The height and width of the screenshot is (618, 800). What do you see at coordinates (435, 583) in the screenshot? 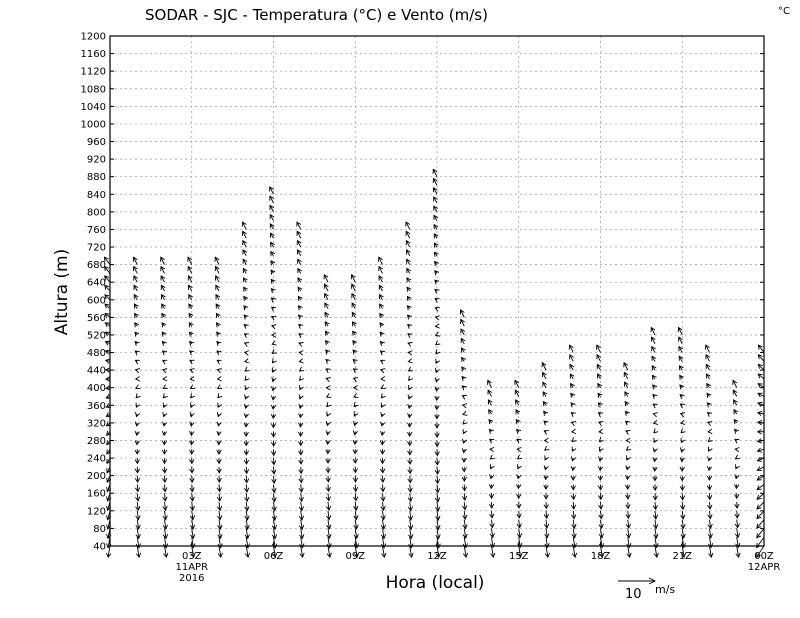
I see `x-axis-label: Hora (local)` at bounding box center [435, 583].